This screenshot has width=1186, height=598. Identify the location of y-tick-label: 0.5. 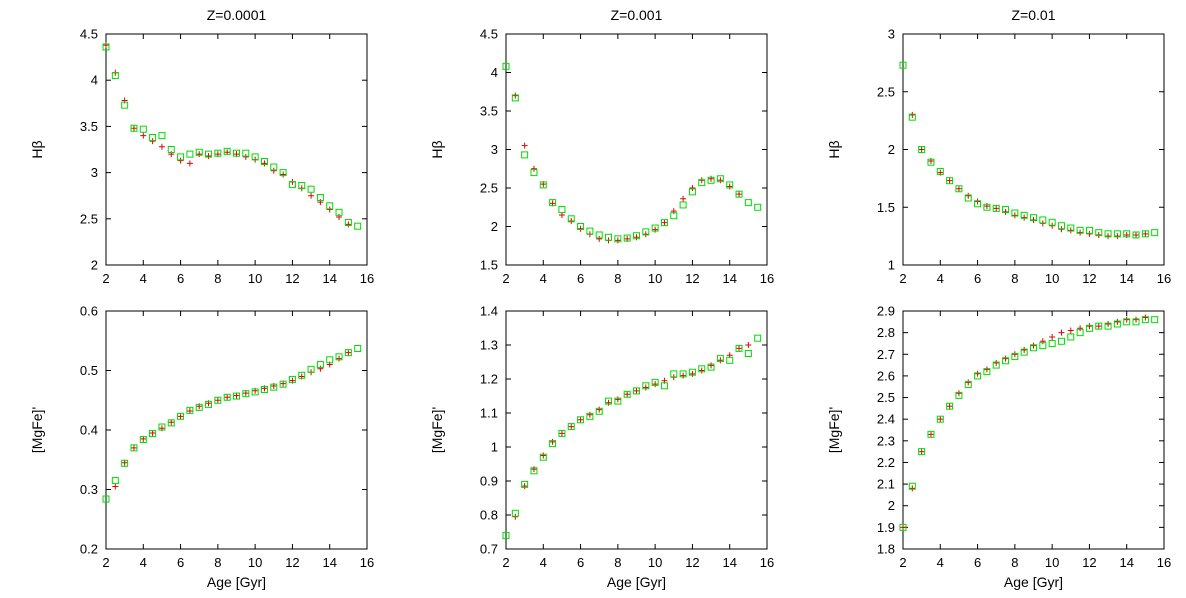
(89, 370).